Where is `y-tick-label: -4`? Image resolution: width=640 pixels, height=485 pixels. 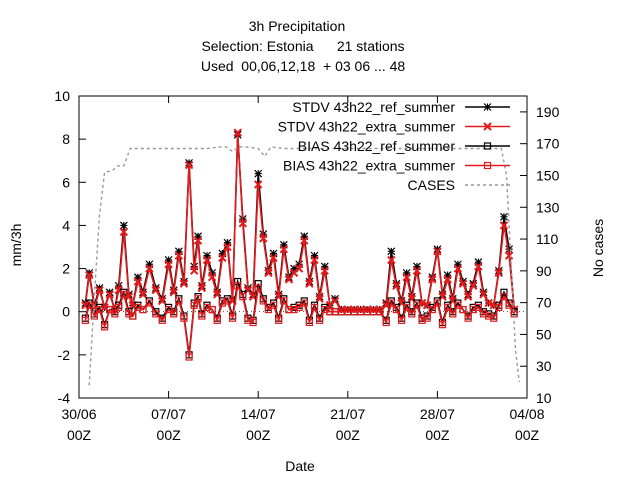
y-tick-label: -4 is located at coordinates (64, 398).